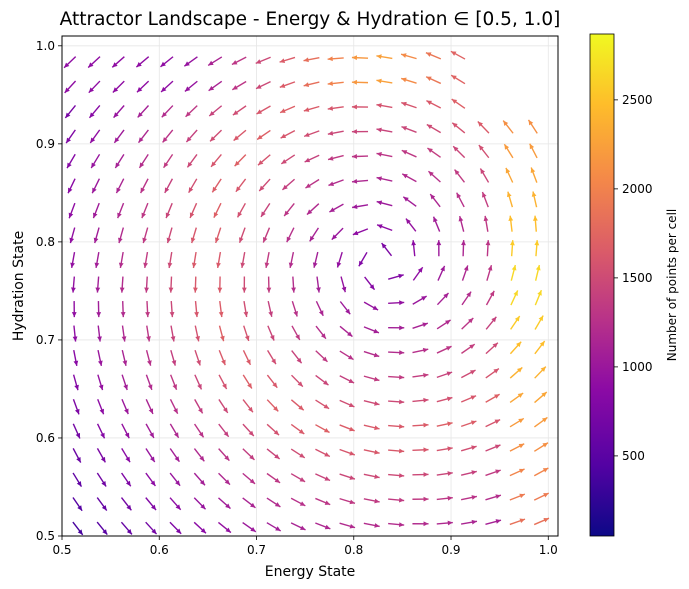  I want to click on x-tick-label: 0.8, so click(353, 550).